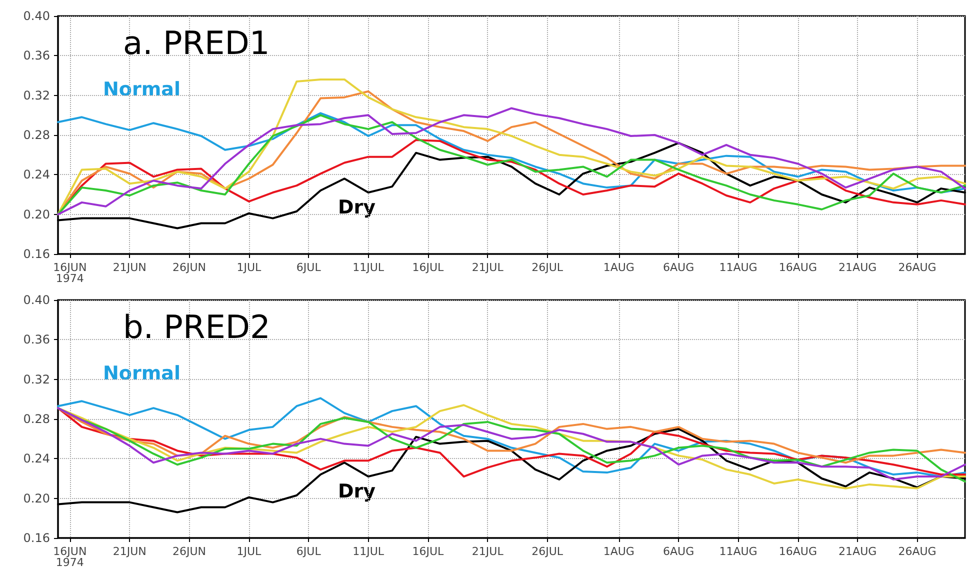 The image size is (977, 585). What do you see at coordinates (196, 43) in the screenshot?
I see `chart-title: a. PRED1` at bounding box center [196, 43].